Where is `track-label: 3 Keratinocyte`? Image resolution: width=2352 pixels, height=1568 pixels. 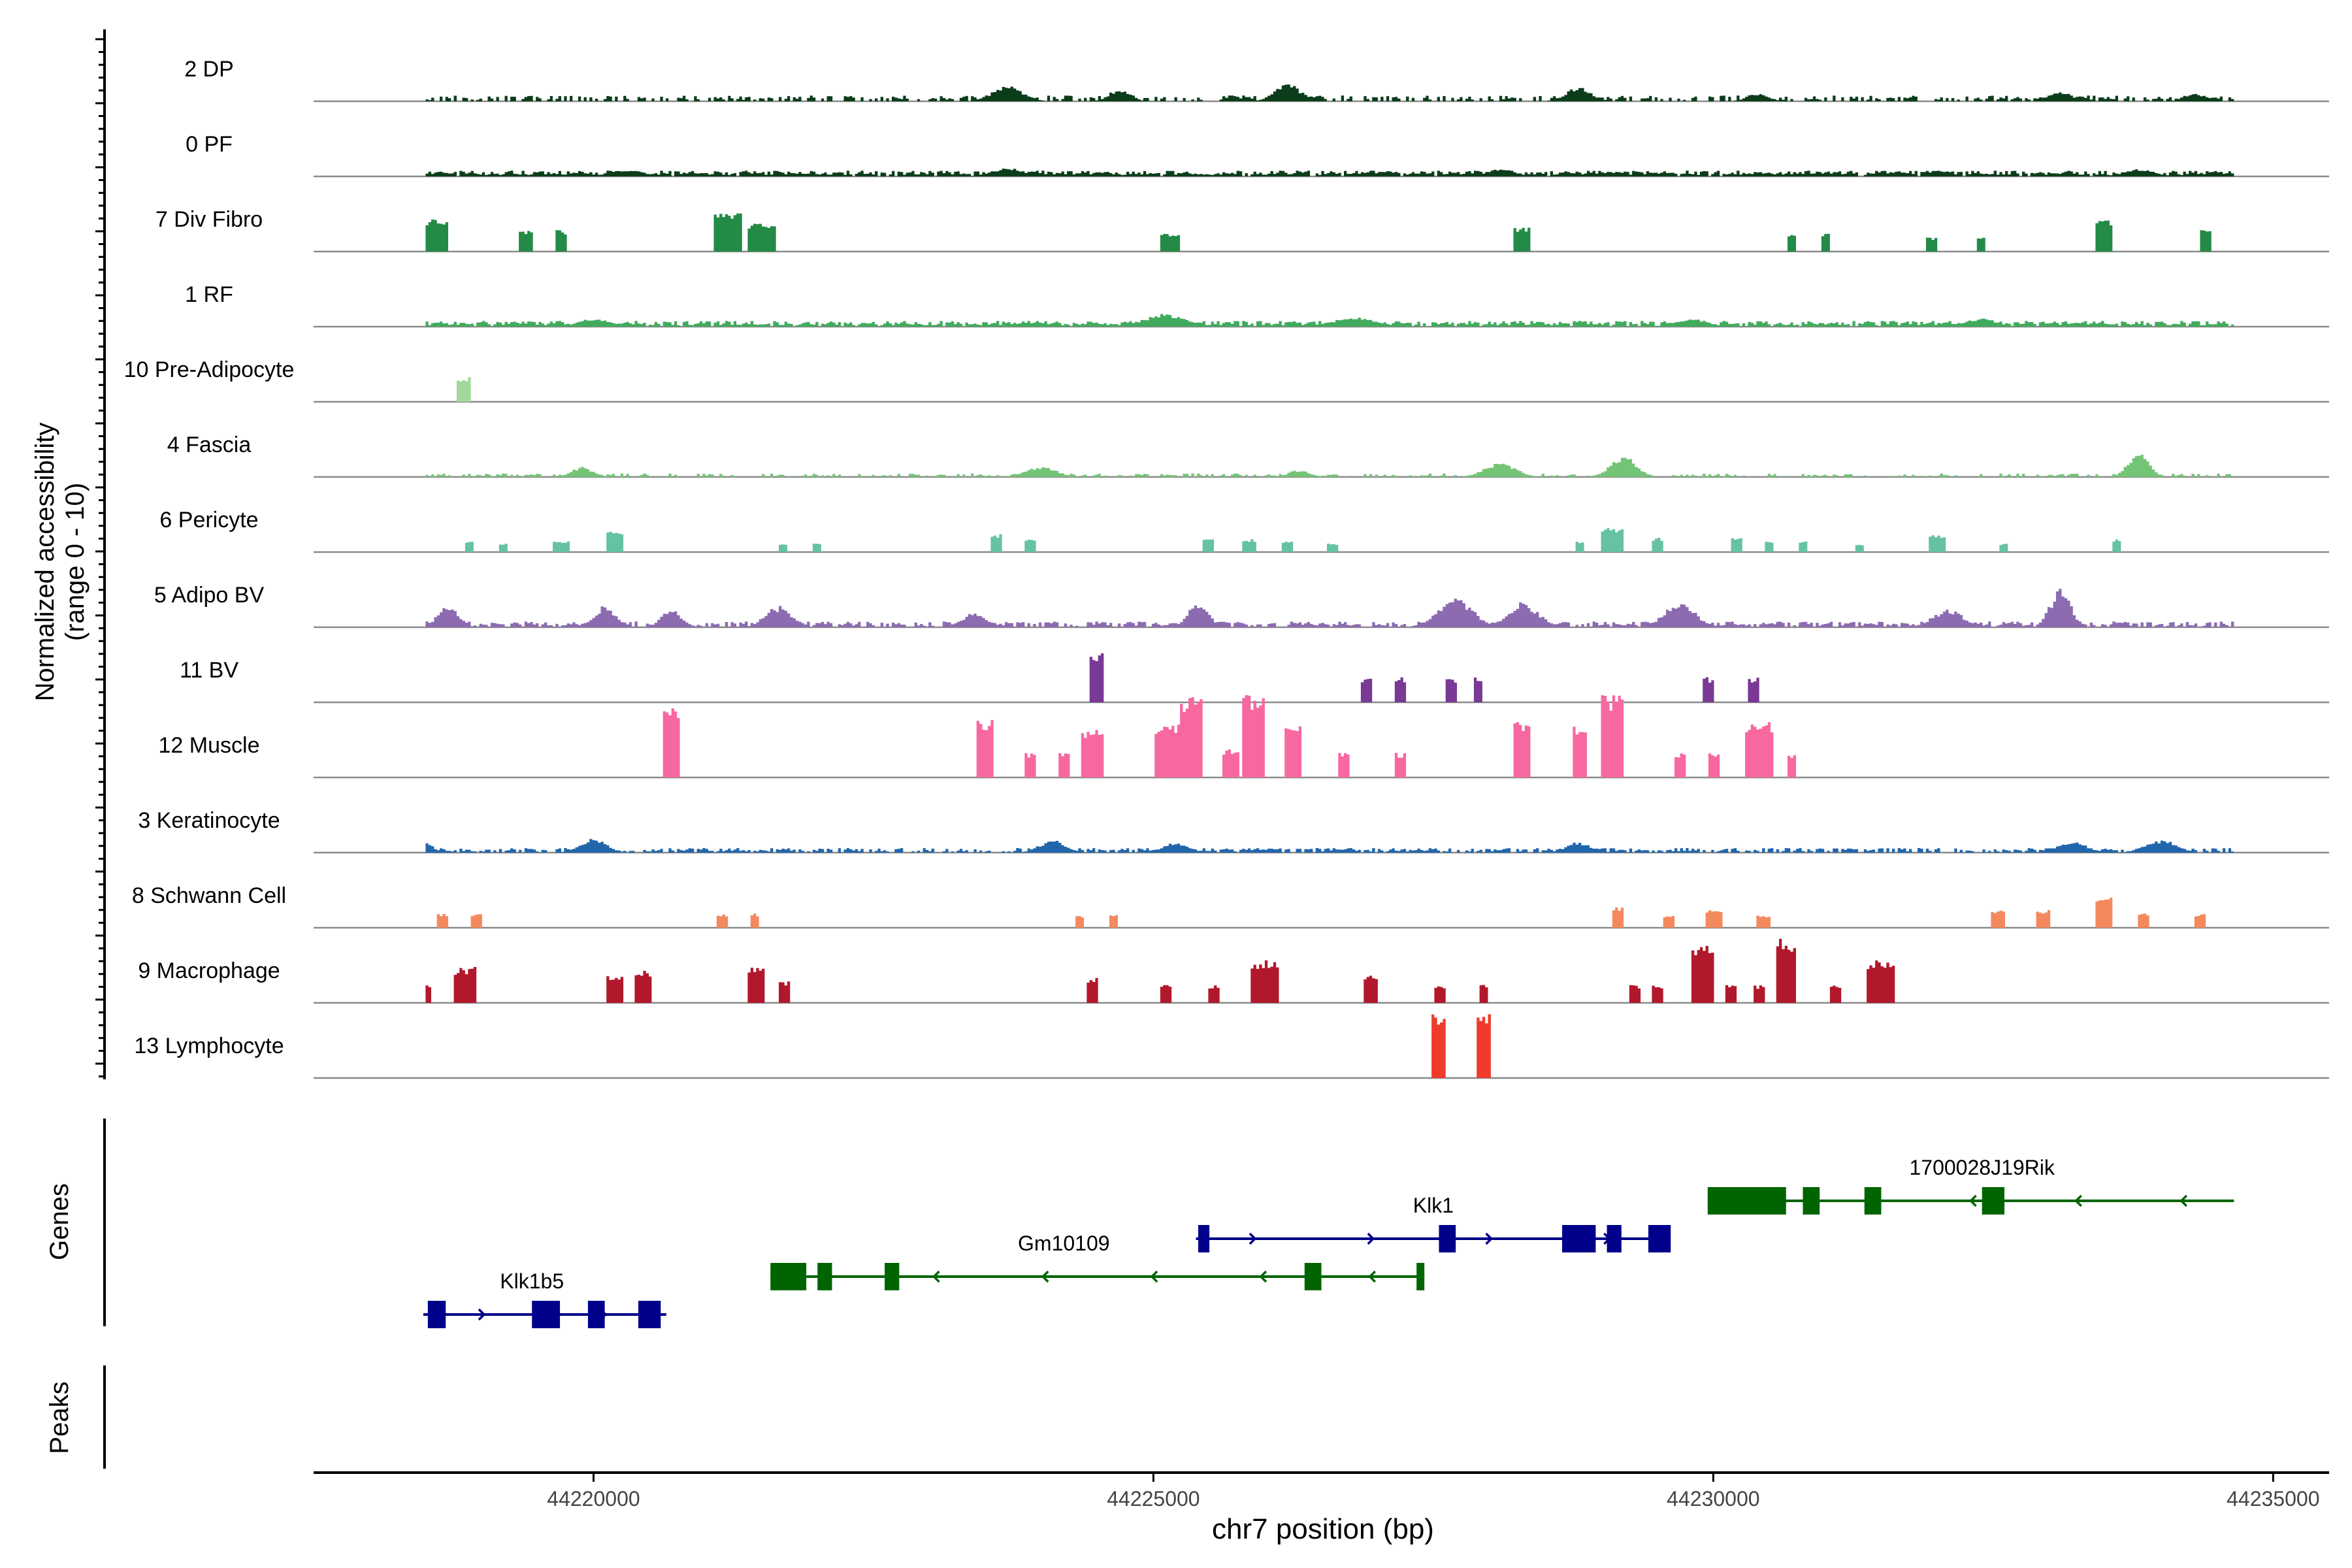 track-label: 3 Keratinocyte is located at coordinates (209, 820).